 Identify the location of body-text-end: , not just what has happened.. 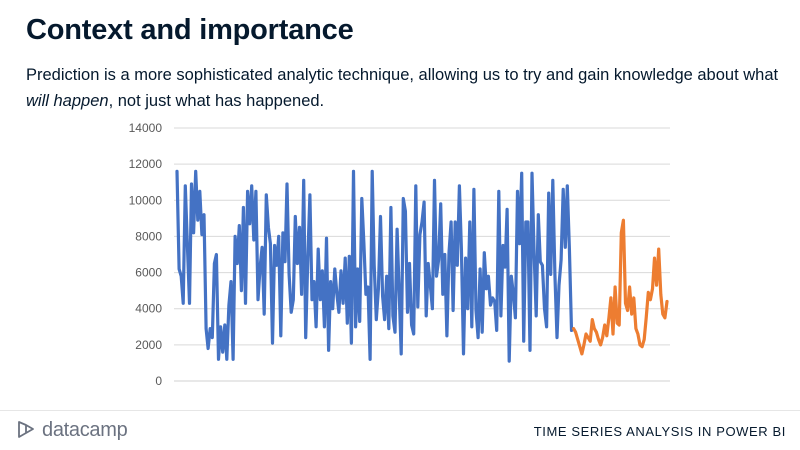
(216, 101).